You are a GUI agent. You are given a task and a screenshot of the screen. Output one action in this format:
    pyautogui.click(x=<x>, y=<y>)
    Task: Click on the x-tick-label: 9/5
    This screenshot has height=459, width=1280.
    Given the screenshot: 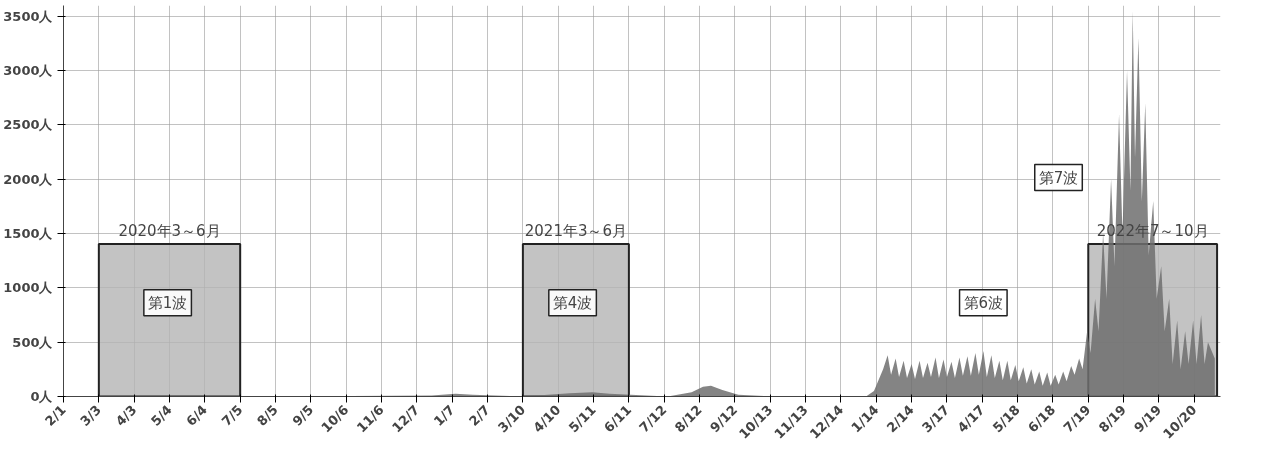 What is the action you would take?
    pyautogui.click(x=303, y=415)
    